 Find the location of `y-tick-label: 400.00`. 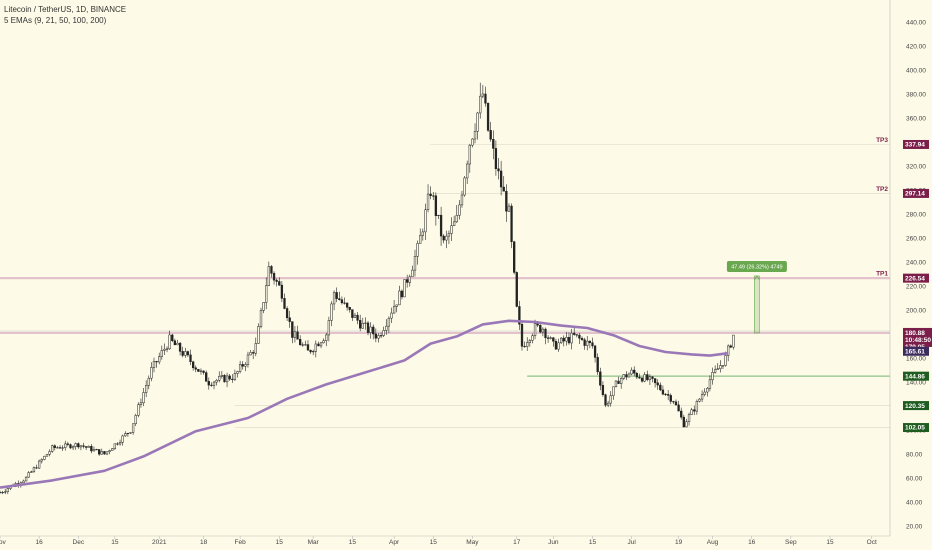

y-tick-label: 400.00 is located at coordinates (916, 70).